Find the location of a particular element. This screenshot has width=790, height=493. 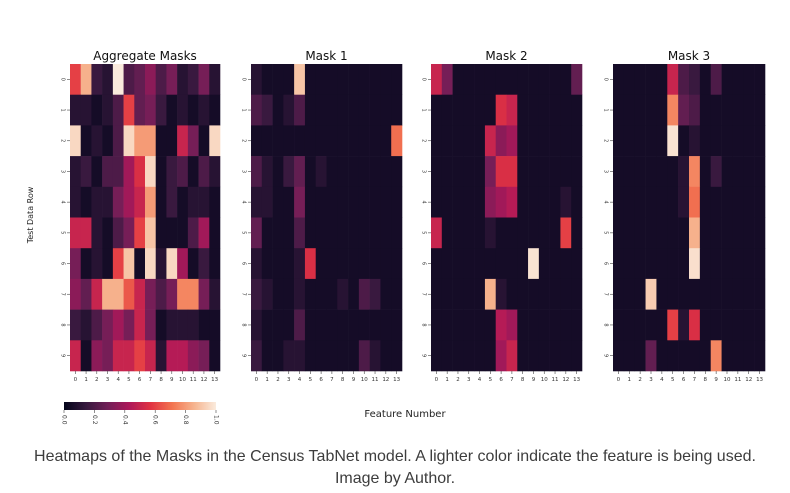

y-tick-label: 2 is located at coordinates (606, 140).